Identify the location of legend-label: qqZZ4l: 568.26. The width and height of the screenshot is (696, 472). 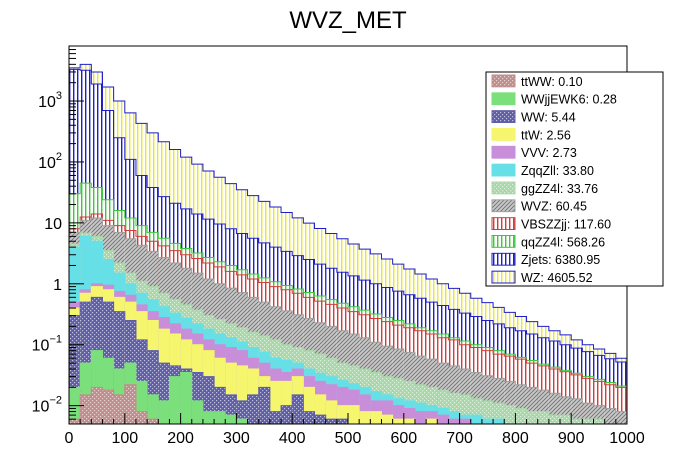
(563, 242).